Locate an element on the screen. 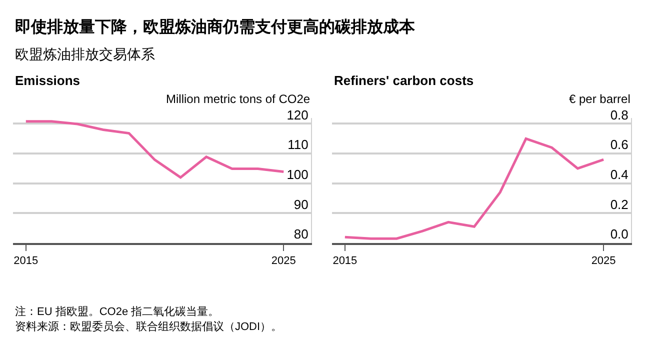  y-tick-label: 0.4 is located at coordinates (619, 174).